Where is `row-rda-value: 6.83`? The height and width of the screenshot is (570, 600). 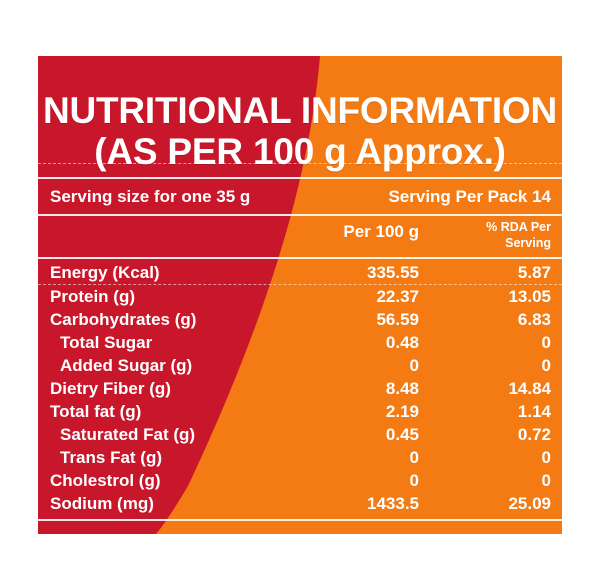 row-rda-value: 6.83 is located at coordinates (534, 319).